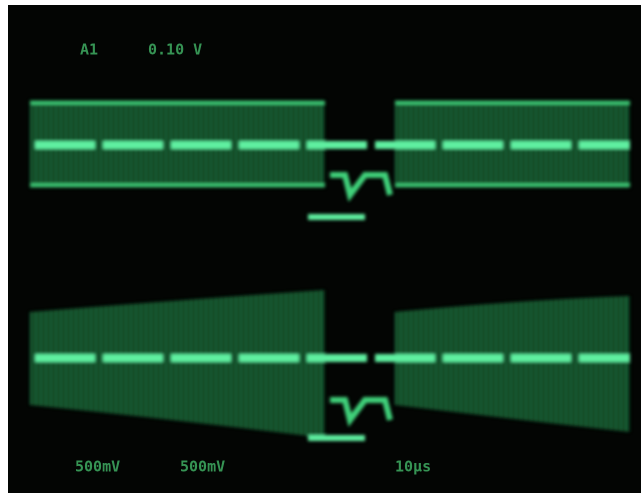 This screenshot has height=499, width=641. Describe the element at coordinates (175, 50) in the screenshot. I see `scale-readout: 0.10 V` at that location.